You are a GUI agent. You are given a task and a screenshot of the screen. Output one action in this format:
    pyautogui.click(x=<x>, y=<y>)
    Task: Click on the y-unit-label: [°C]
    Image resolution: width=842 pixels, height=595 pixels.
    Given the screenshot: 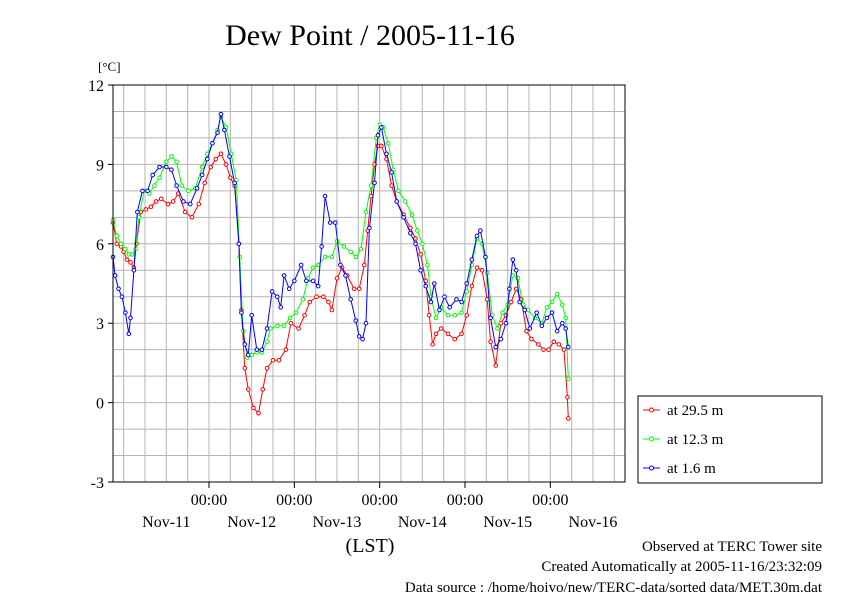 What is the action you would take?
    pyautogui.click(x=109, y=66)
    